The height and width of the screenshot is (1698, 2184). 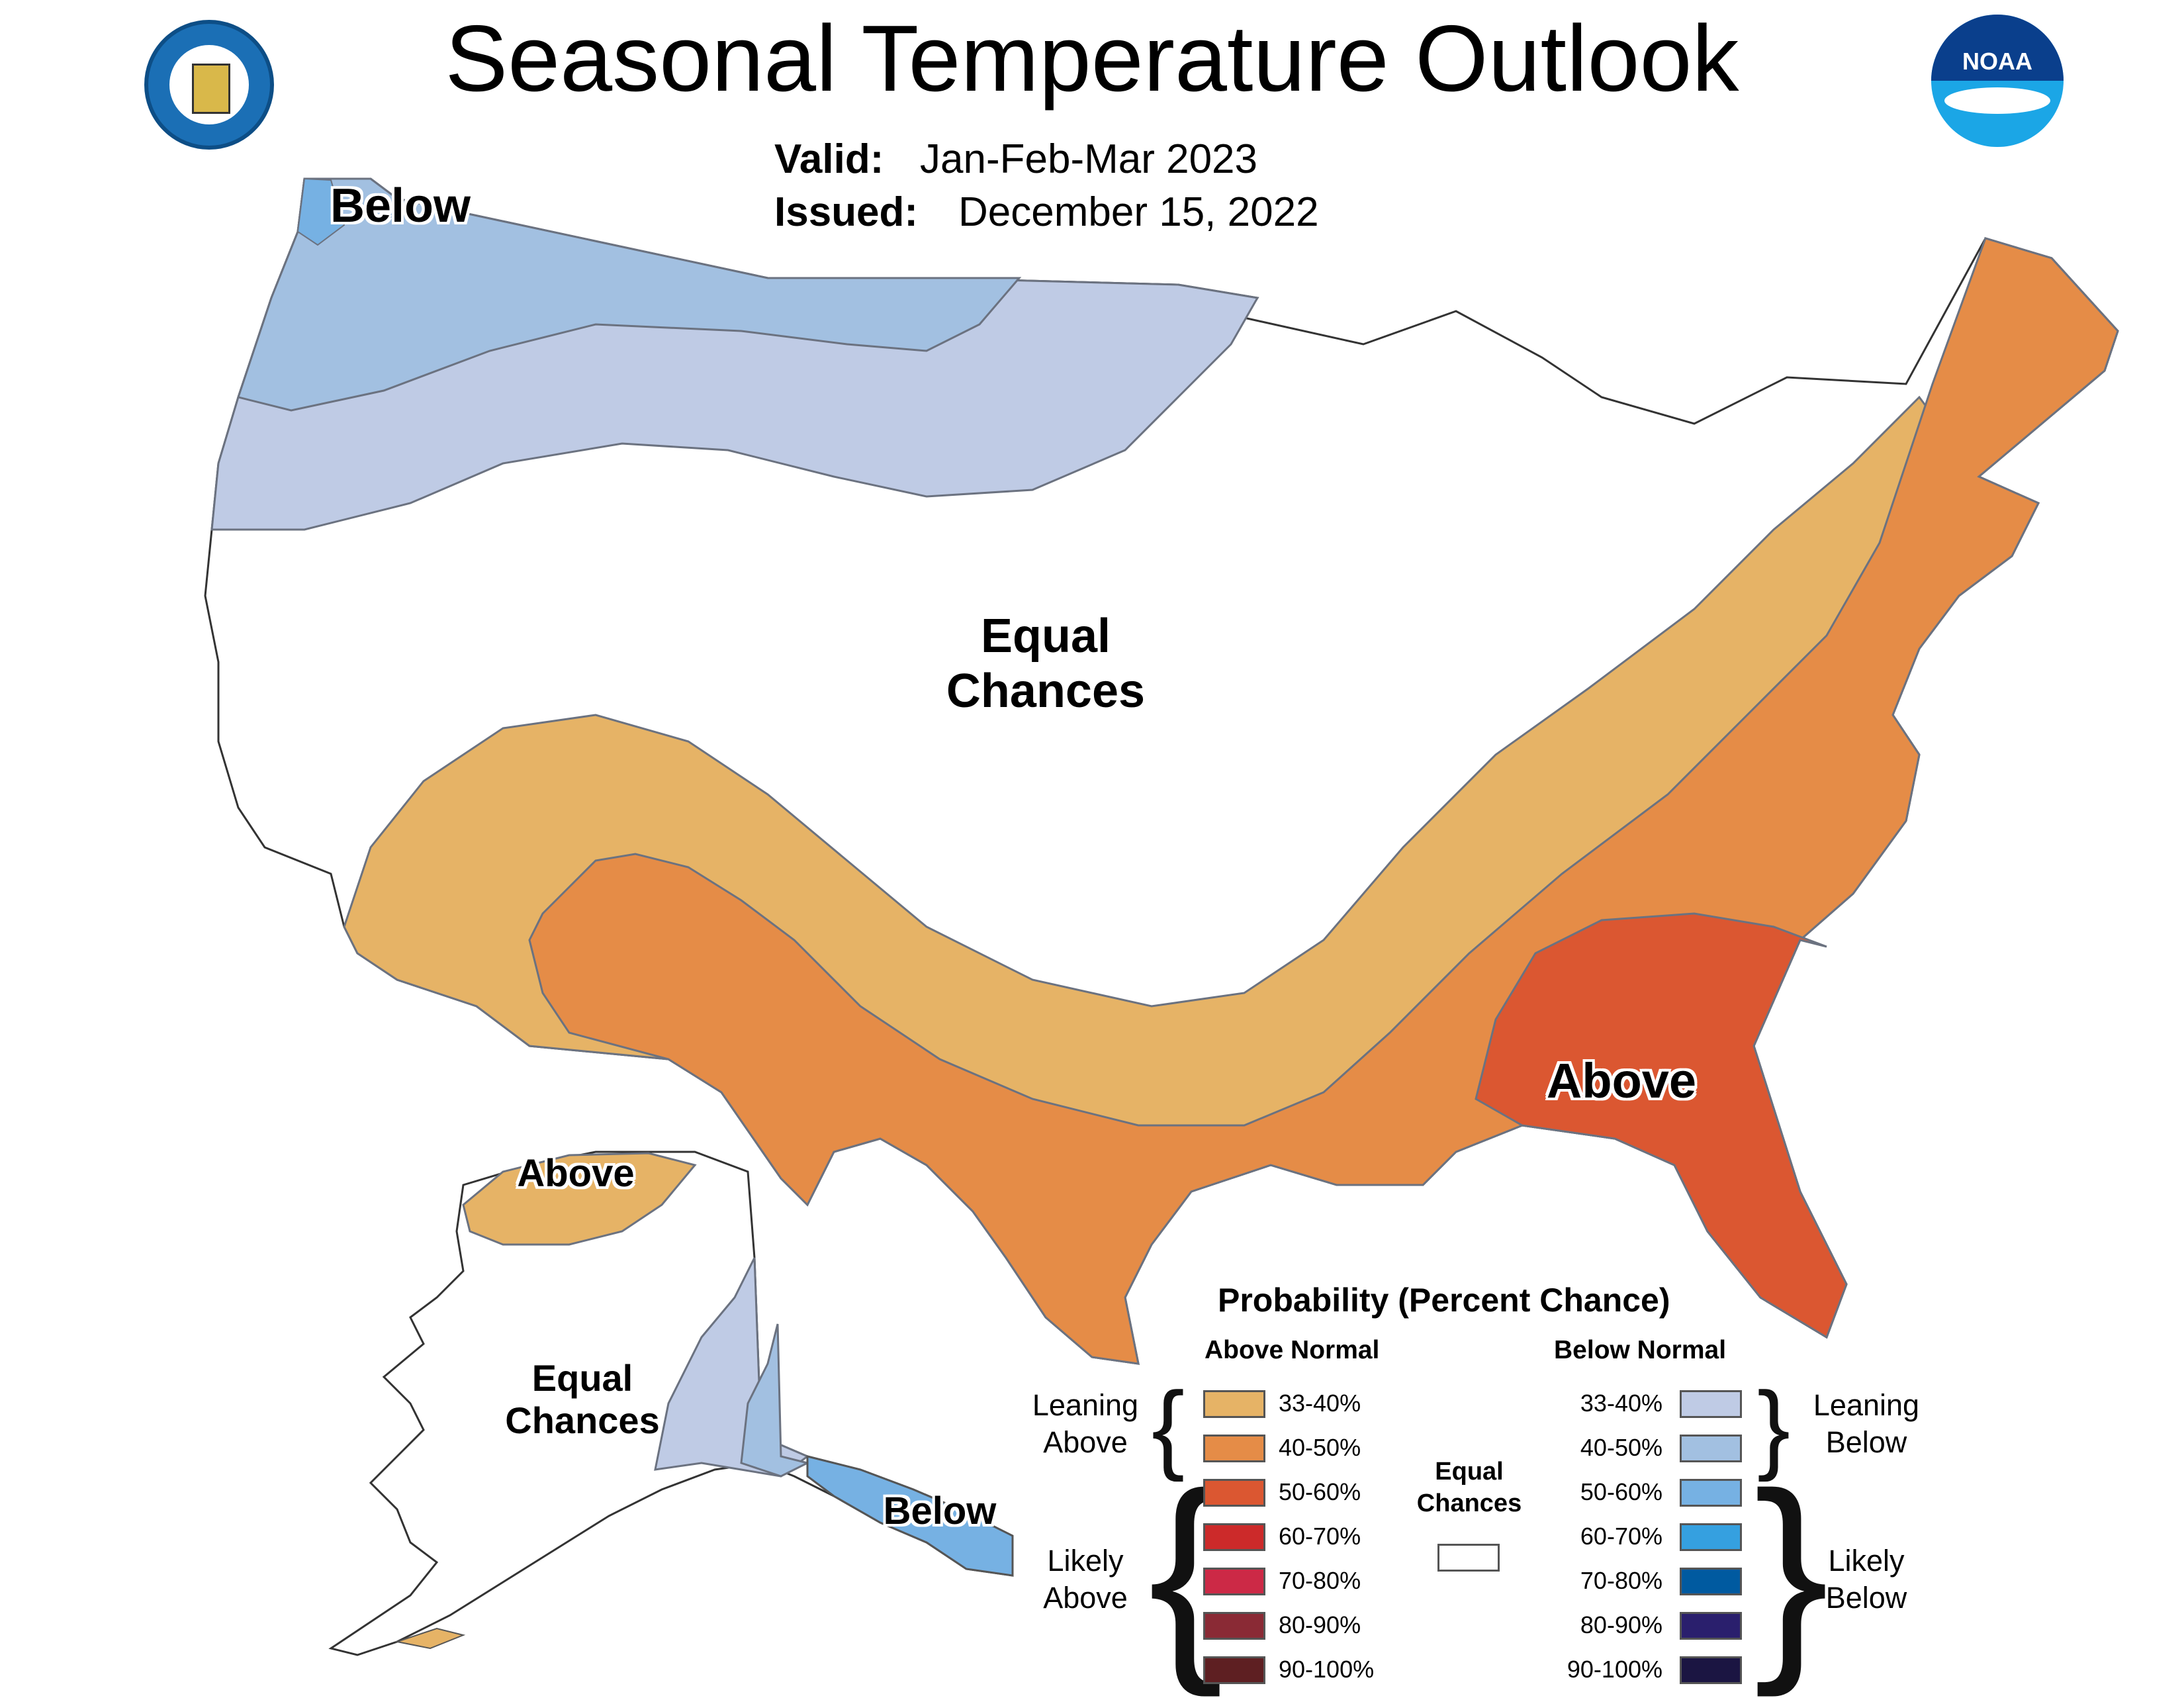 I want to click on above-50-60-region, so click(x=1661, y=1125).